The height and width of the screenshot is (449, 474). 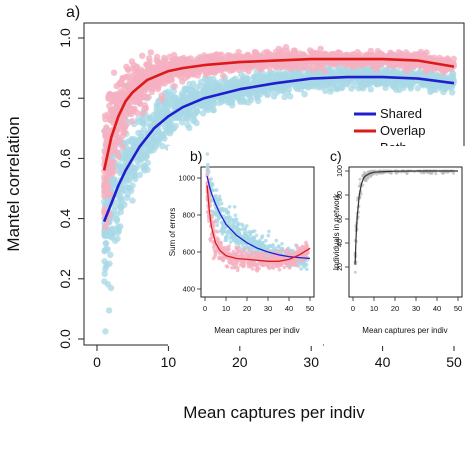 What do you see at coordinates (65, 38) in the screenshot?
I see `y-tick-label: 1.0` at bounding box center [65, 38].